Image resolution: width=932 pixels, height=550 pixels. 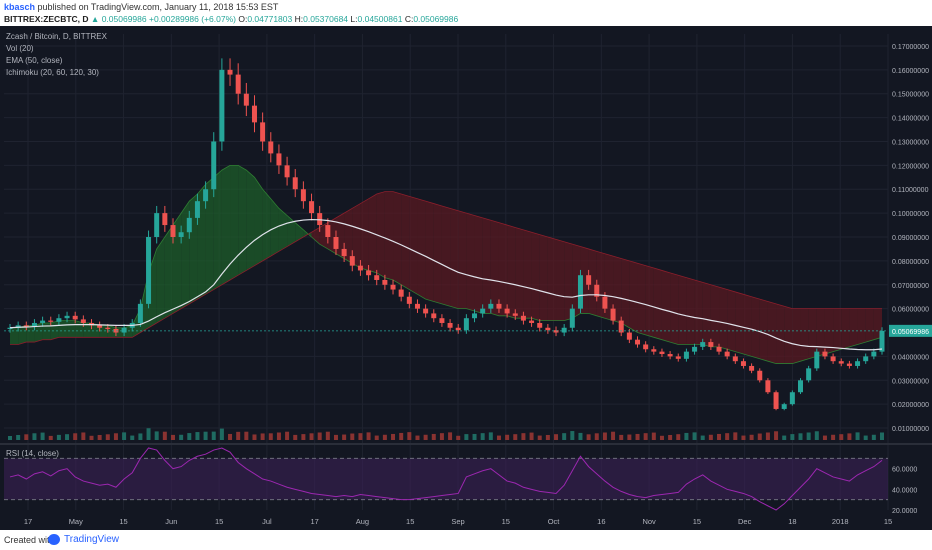 I want to click on tradingview-link: TradingView, so click(x=92, y=539).